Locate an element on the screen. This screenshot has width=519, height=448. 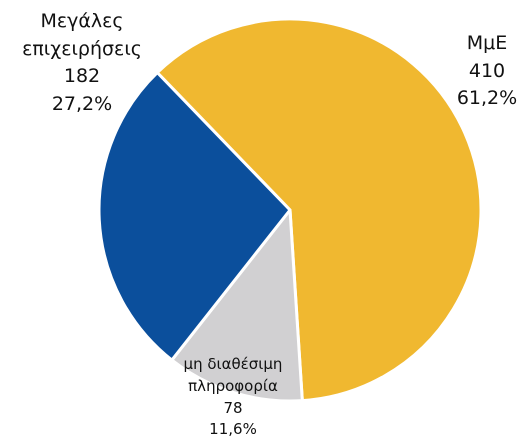
value-label: 182 is located at coordinates (82, 76).